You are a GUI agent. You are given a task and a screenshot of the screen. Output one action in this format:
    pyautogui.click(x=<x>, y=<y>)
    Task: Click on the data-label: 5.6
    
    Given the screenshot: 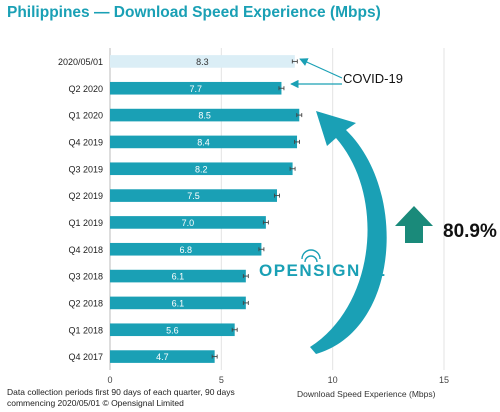 What is the action you would take?
    pyautogui.click(x=172, y=330)
    